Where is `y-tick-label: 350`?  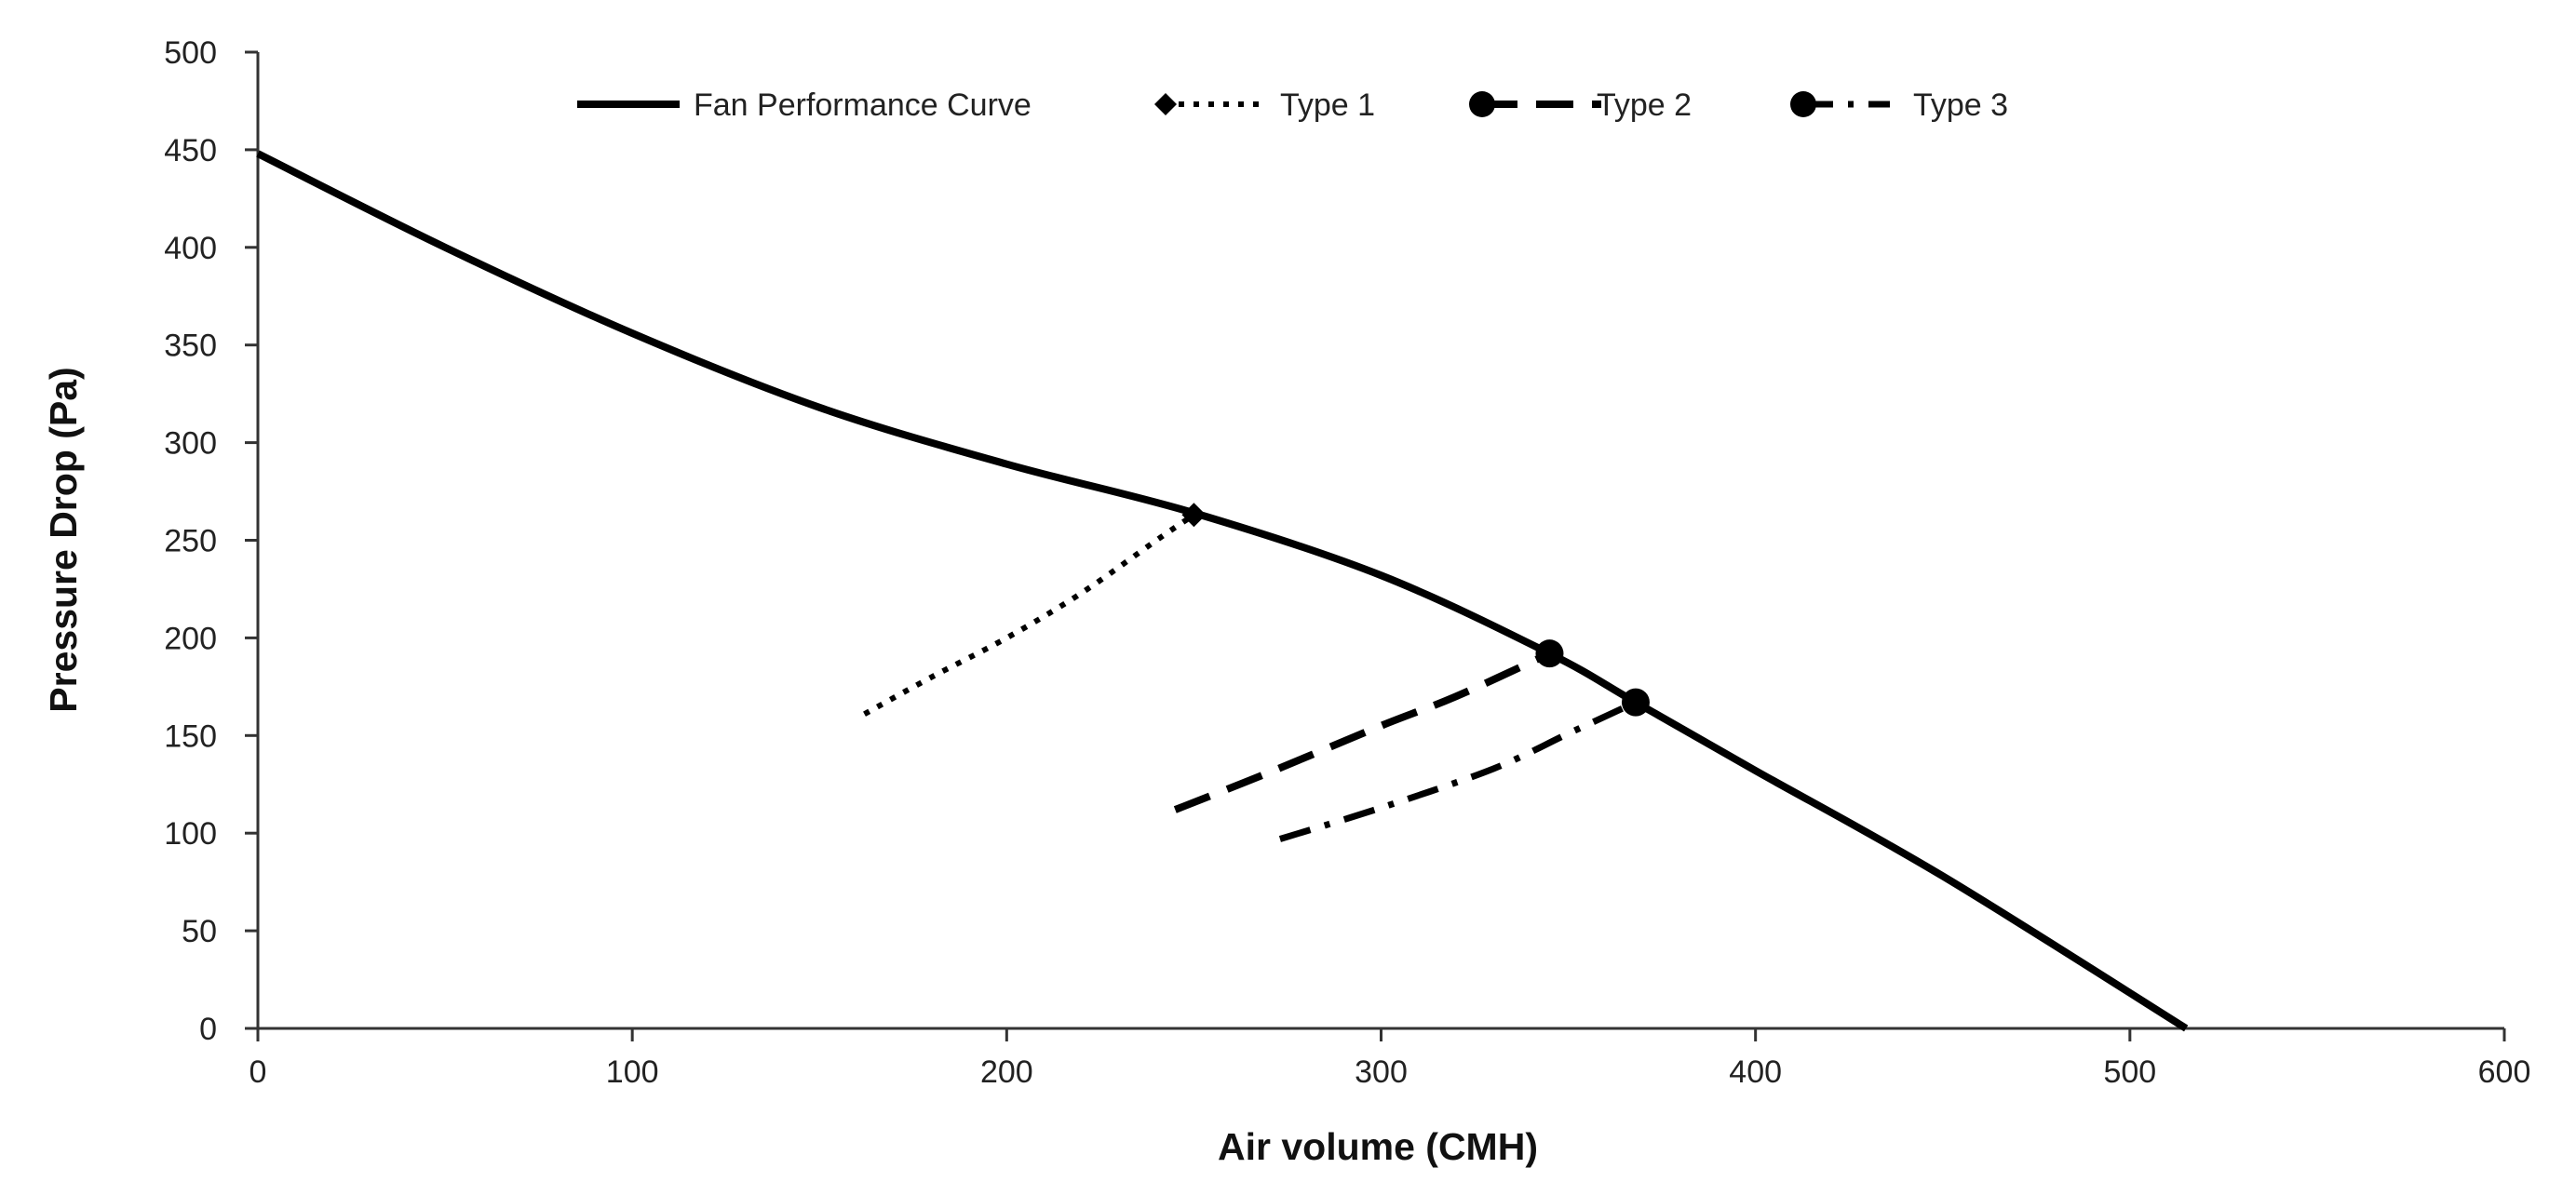 y-tick-label: 350 is located at coordinates (190, 346).